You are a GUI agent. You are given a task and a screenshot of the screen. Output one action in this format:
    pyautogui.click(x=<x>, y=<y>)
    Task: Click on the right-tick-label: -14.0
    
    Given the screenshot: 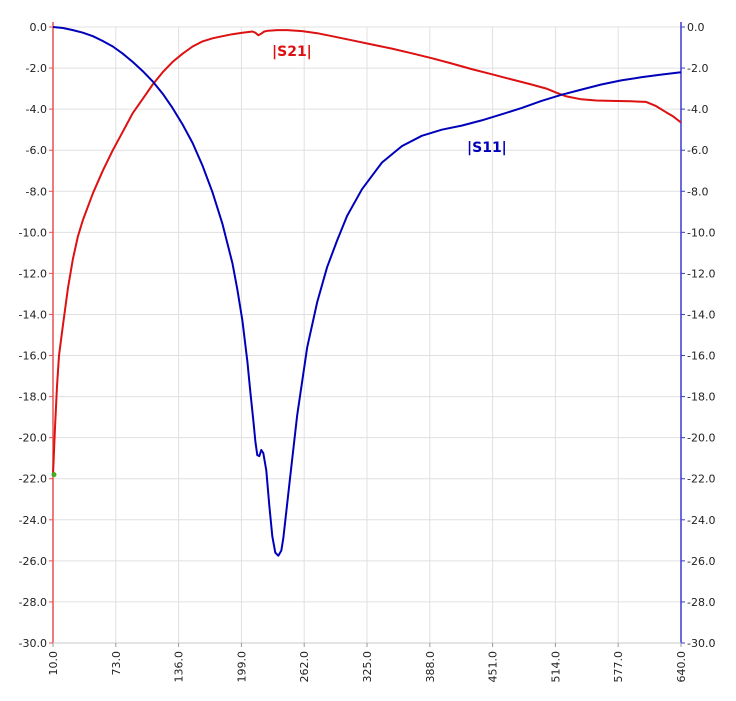 What is the action you would take?
    pyautogui.click(x=701, y=314)
    